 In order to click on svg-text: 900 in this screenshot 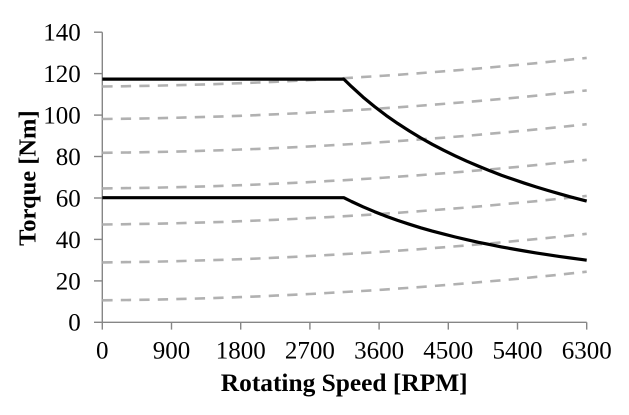, I will do `click(172, 351)`.